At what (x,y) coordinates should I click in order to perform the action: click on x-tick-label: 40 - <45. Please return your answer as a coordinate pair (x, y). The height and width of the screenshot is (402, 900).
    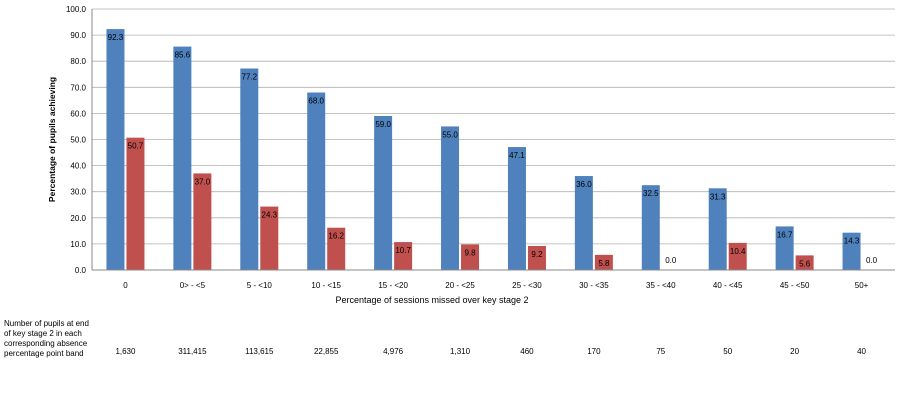
    Looking at the image, I should click on (728, 285).